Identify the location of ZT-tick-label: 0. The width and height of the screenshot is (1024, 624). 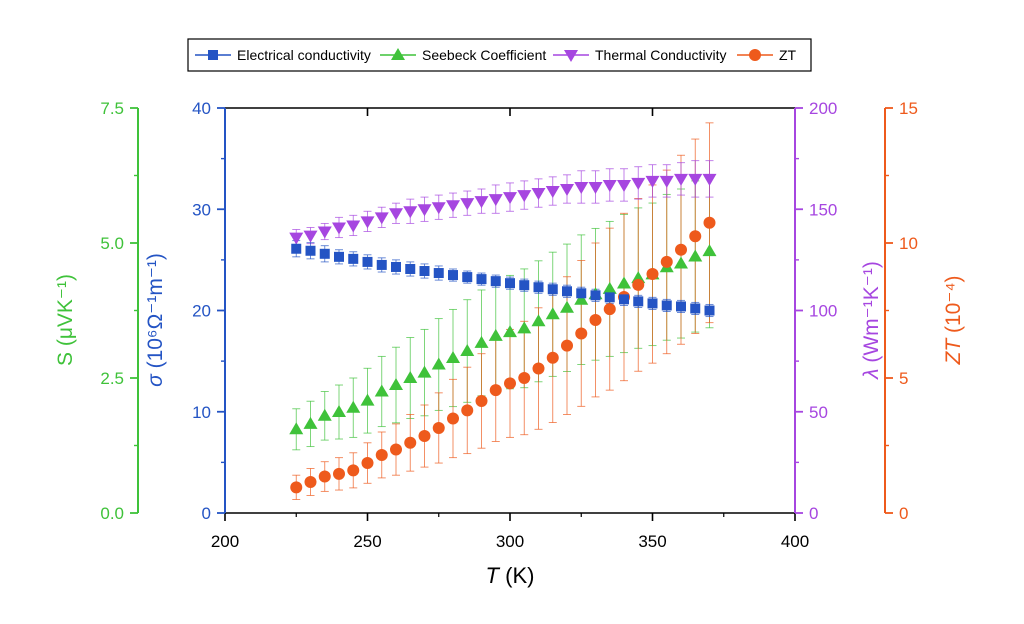
(903, 513).